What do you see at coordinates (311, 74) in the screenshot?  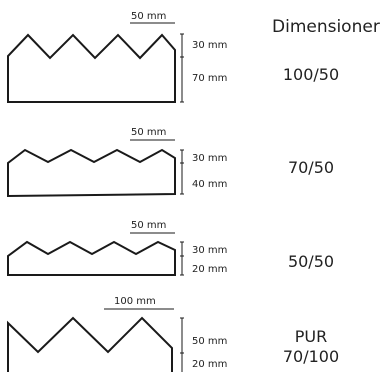 I see `profile-name-100-50: 100/50` at bounding box center [311, 74].